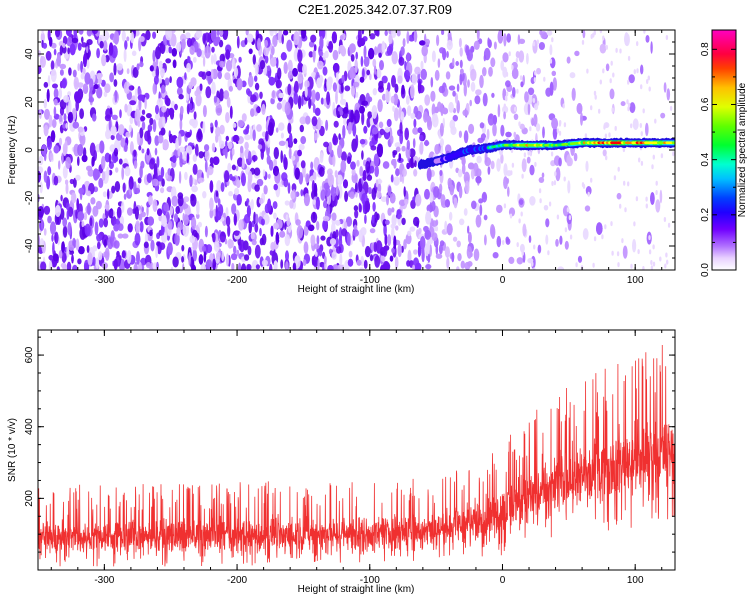 This screenshot has height=600, width=750. I want to click on y-tick-label: -40, so click(29, 245).